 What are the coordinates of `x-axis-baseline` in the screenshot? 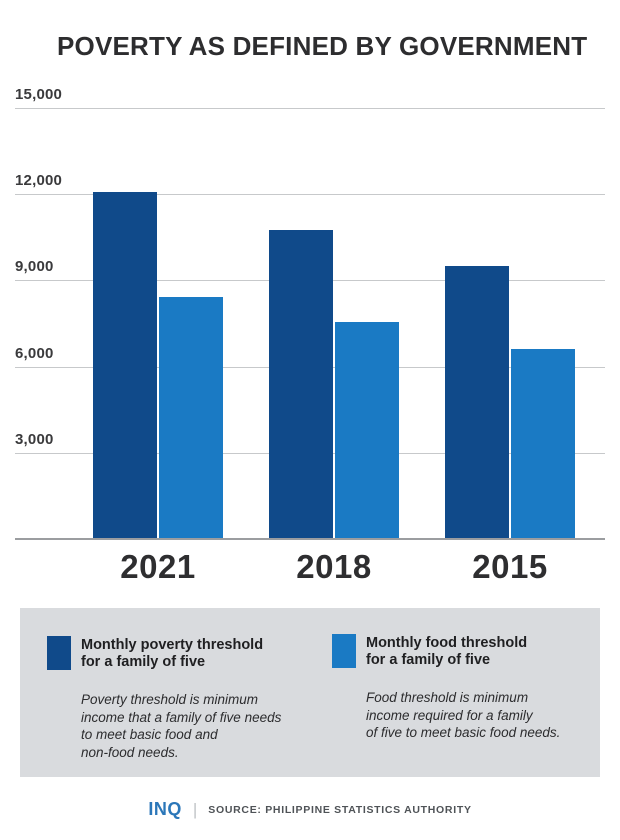 It's located at (310, 539).